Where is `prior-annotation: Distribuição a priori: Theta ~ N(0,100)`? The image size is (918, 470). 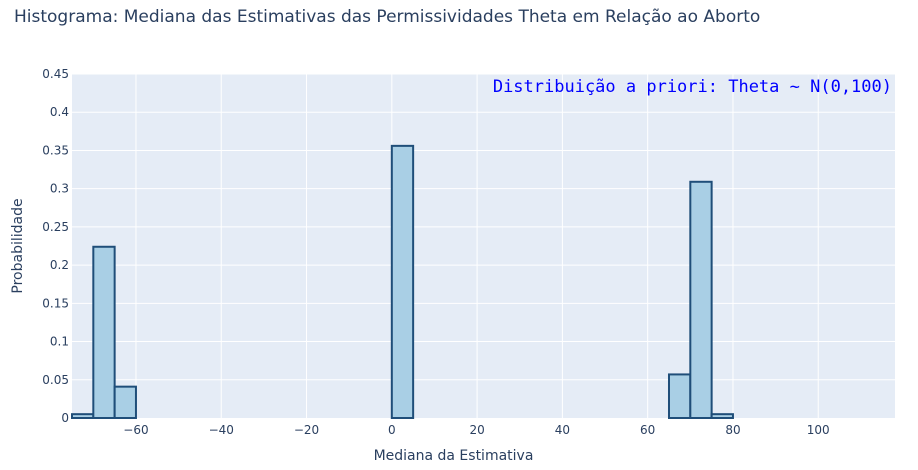 prior-annotation: Distribuição a priori: Theta ~ N(0,100) is located at coordinates (692, 87).